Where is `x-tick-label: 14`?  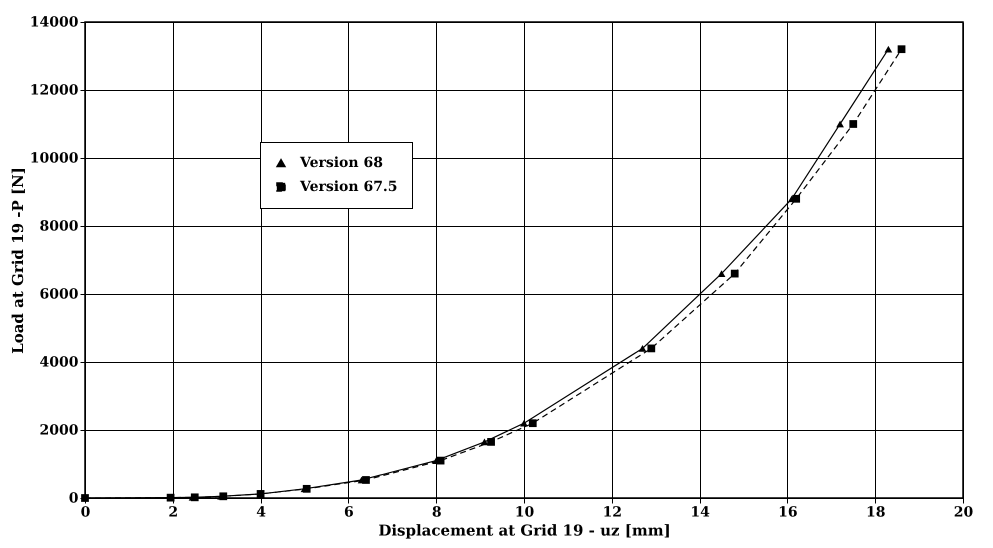
x-tick-label: 14 is located at coordinates (700, 512).